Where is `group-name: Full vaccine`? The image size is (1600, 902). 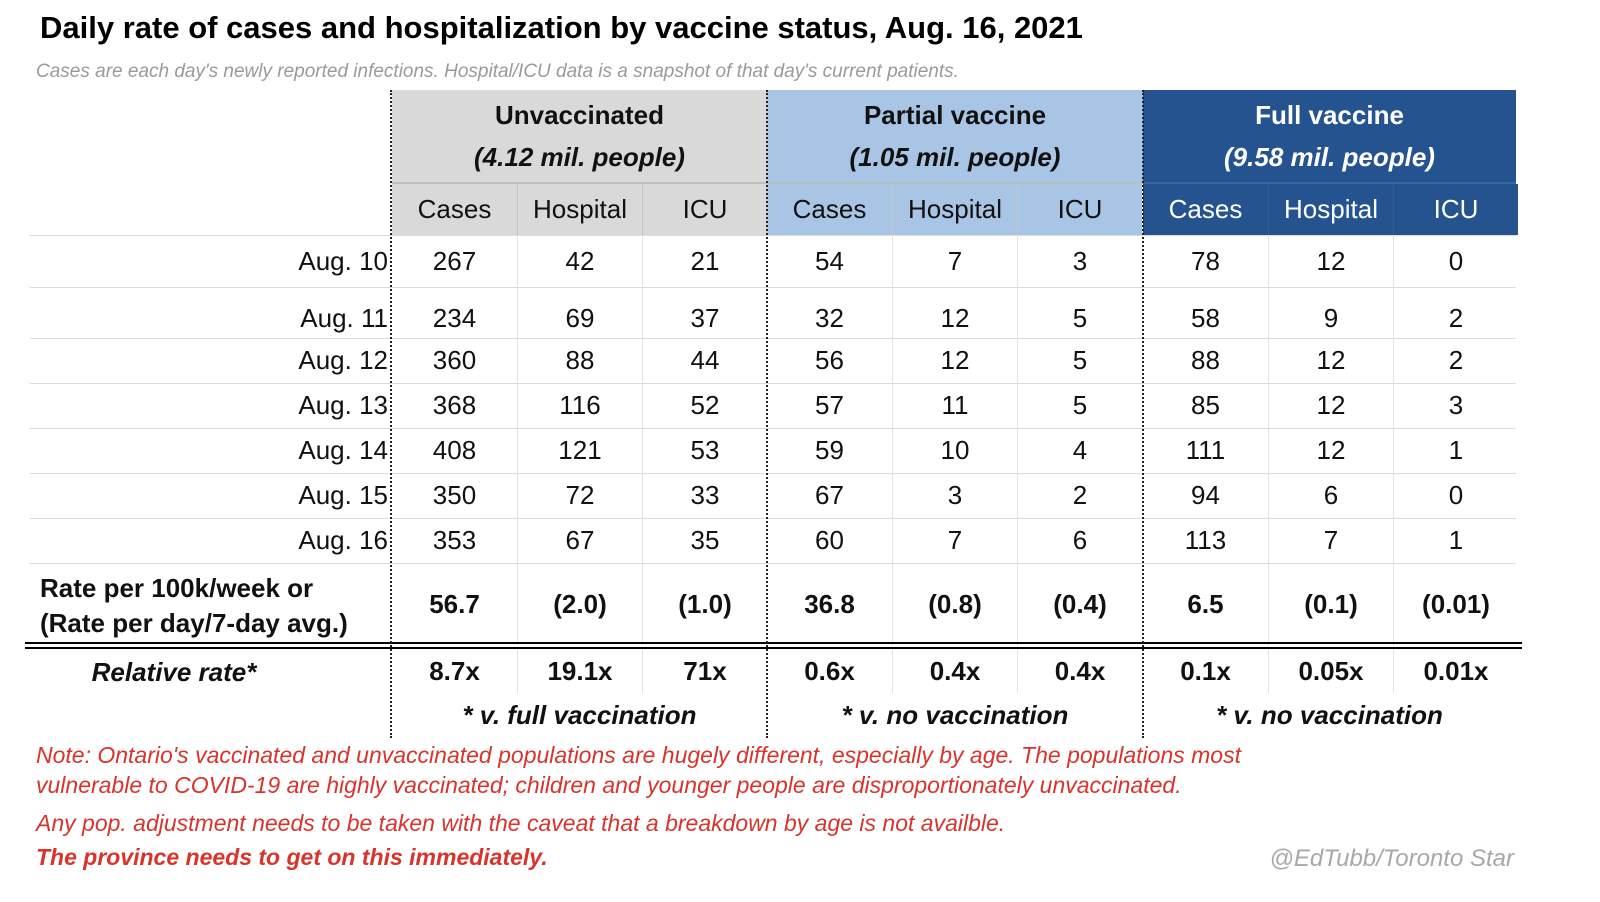 group-name: Full vaccine is located at coordinates (1329, 115).